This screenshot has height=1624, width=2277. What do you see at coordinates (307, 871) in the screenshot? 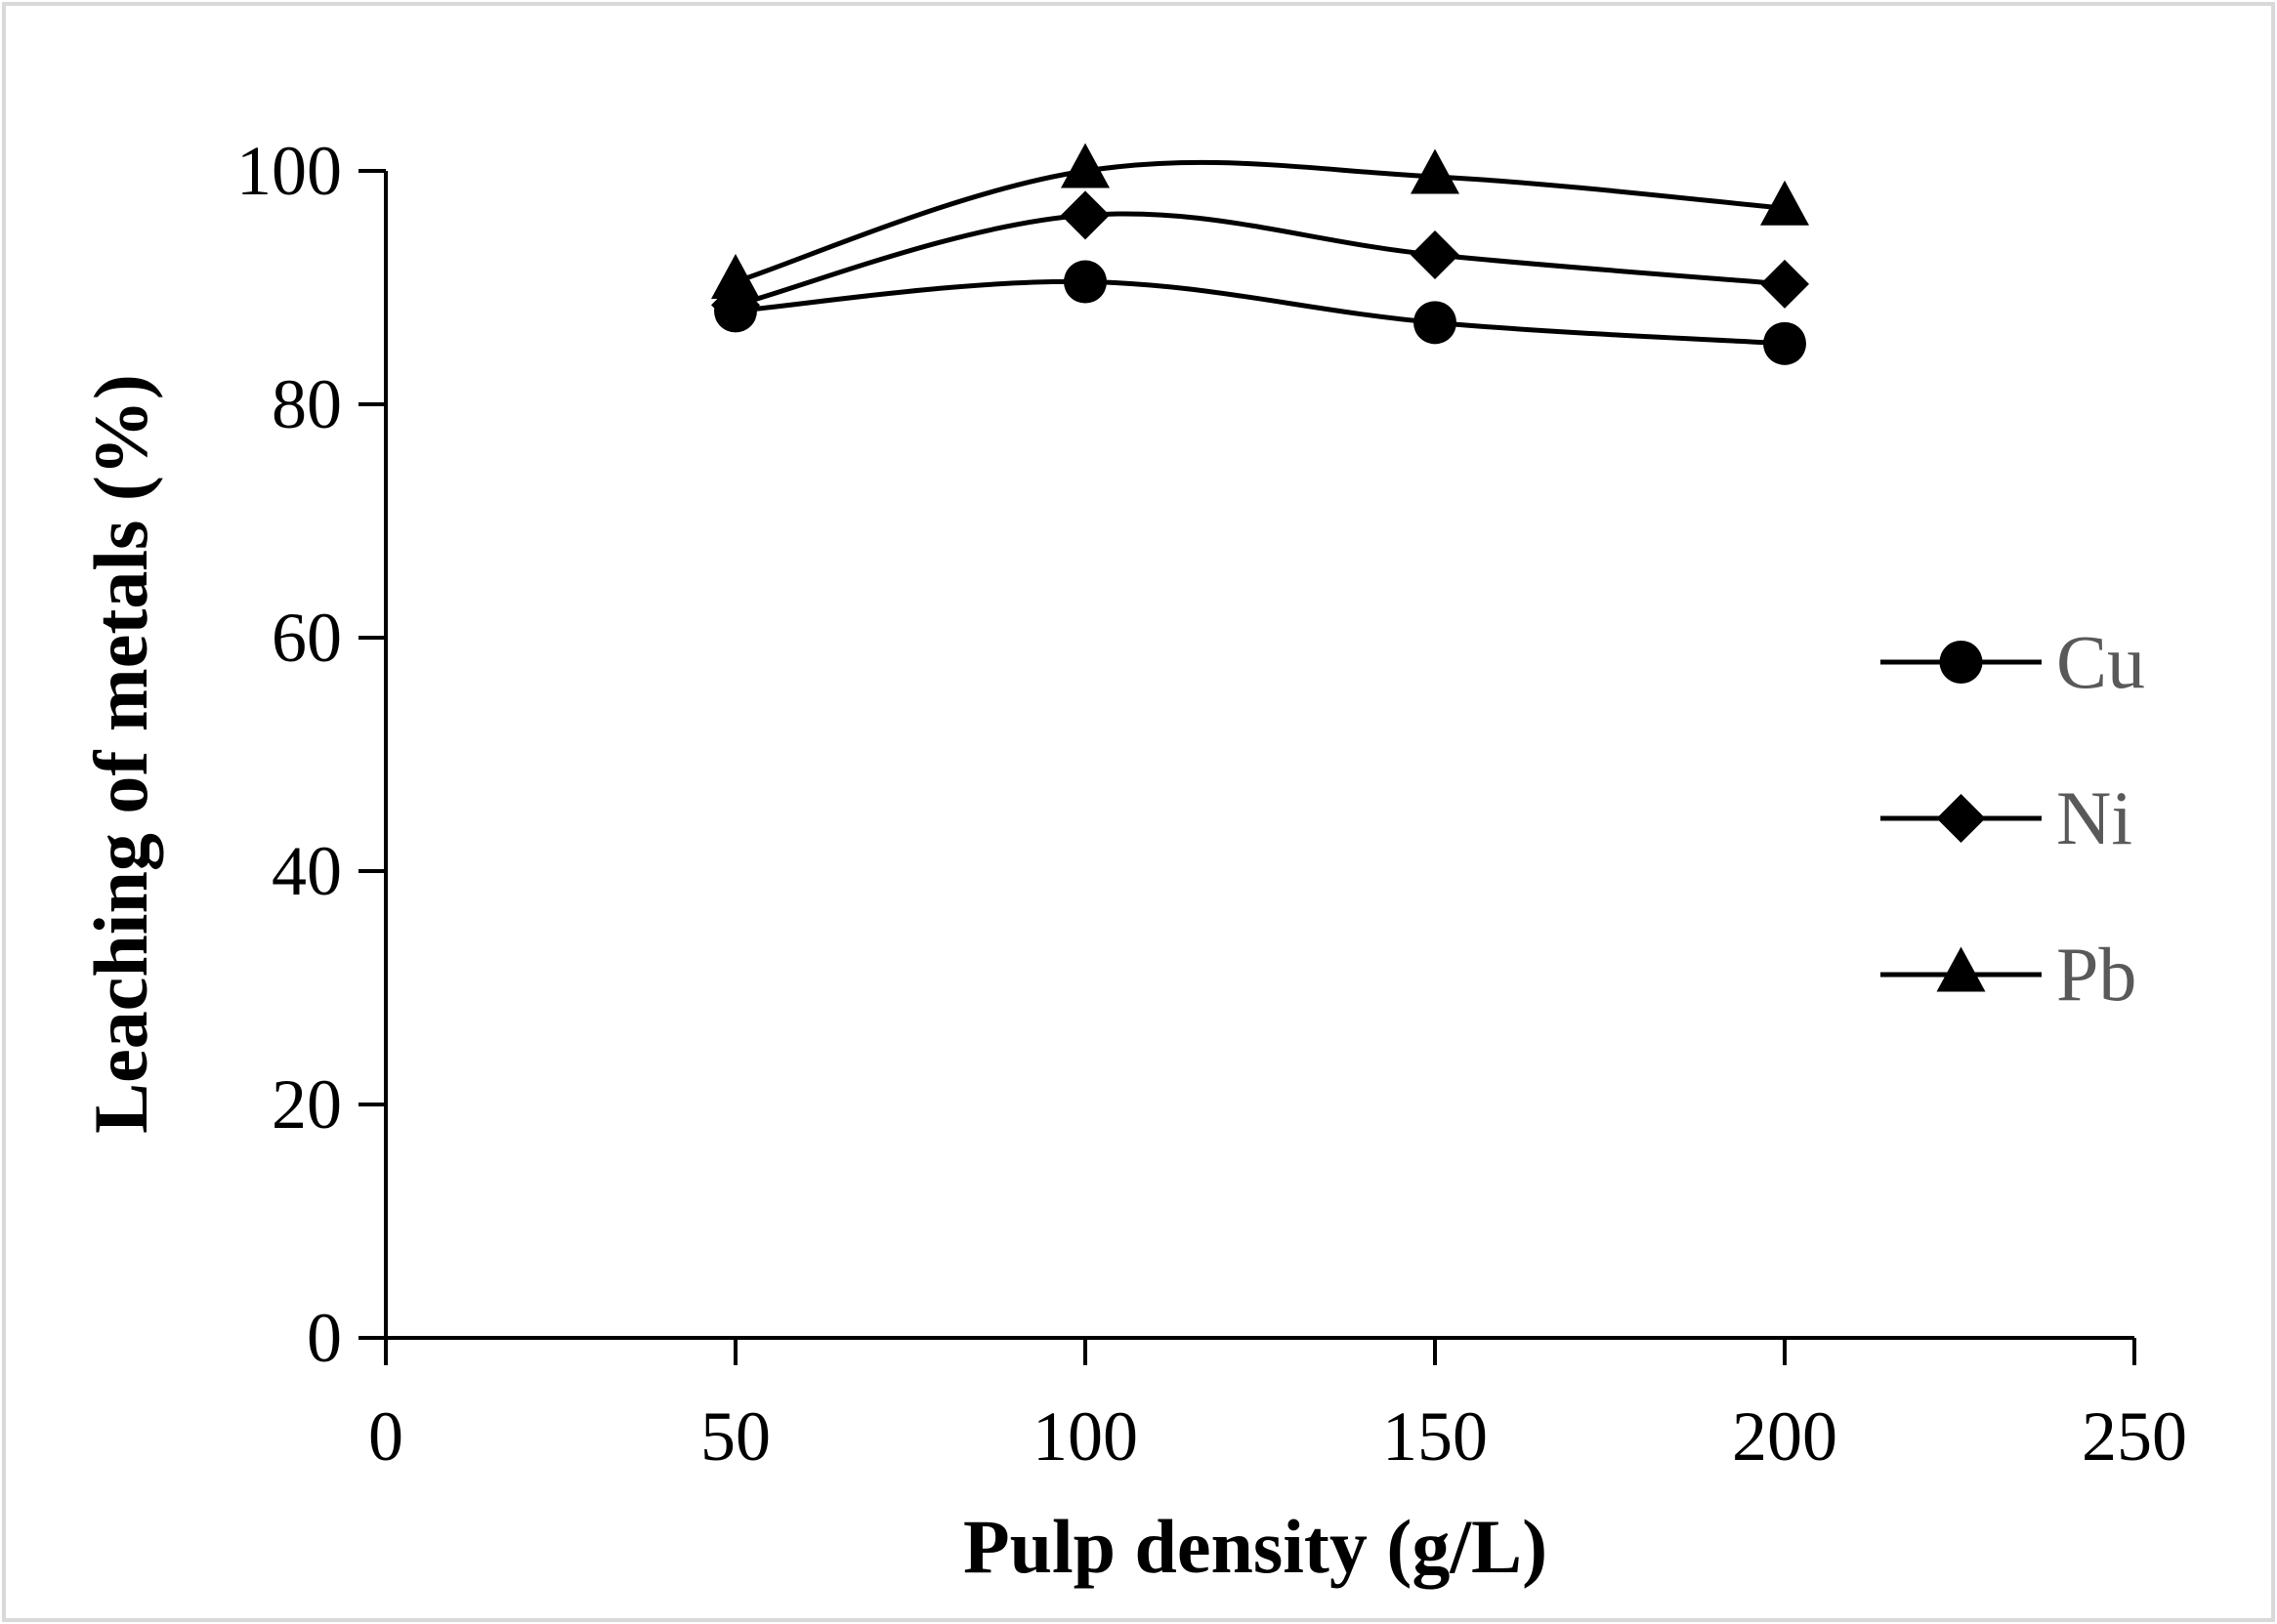
I see `y-tick-label: 40` at bounding box center [307, 871].